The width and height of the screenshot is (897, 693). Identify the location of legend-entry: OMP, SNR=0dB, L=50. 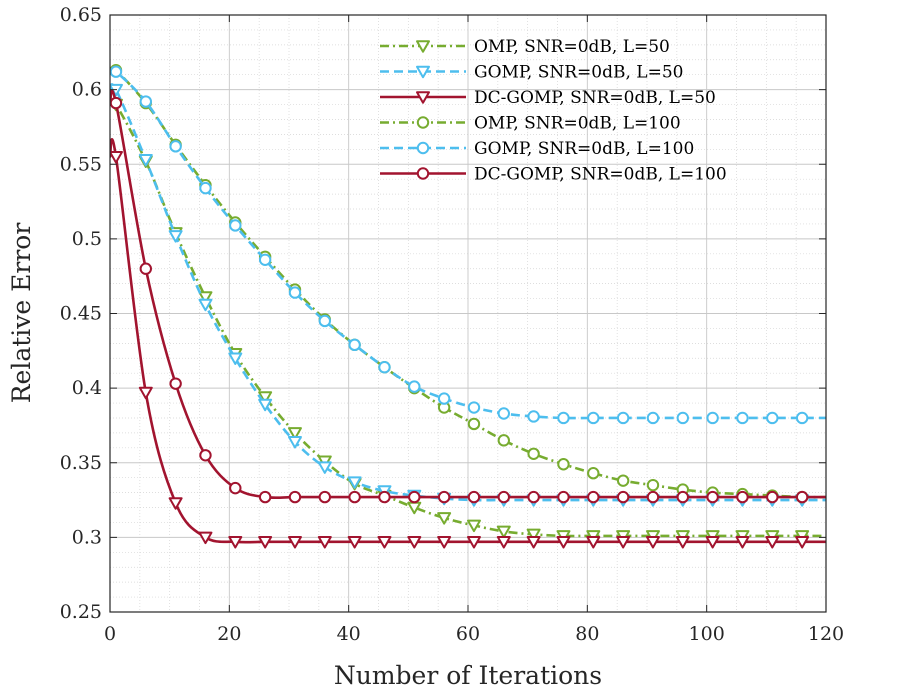
(525, 47).